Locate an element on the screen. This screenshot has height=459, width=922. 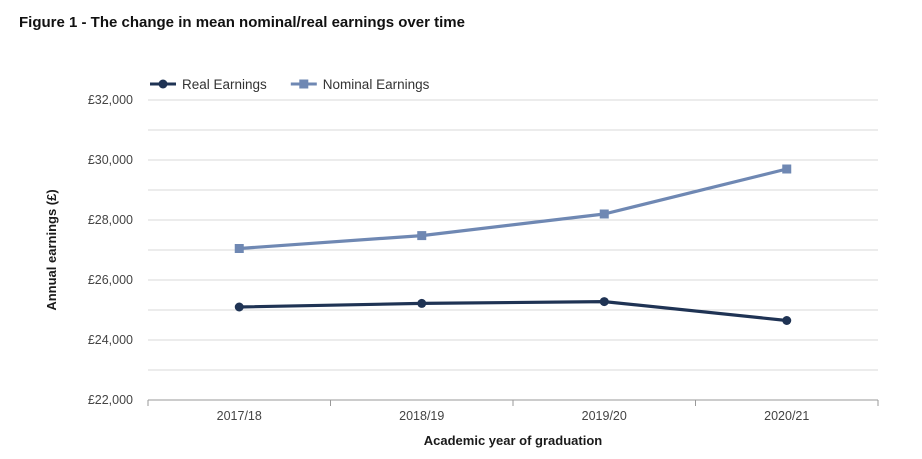
legend-label: Real Earnings is located at coordinates (224, 84).